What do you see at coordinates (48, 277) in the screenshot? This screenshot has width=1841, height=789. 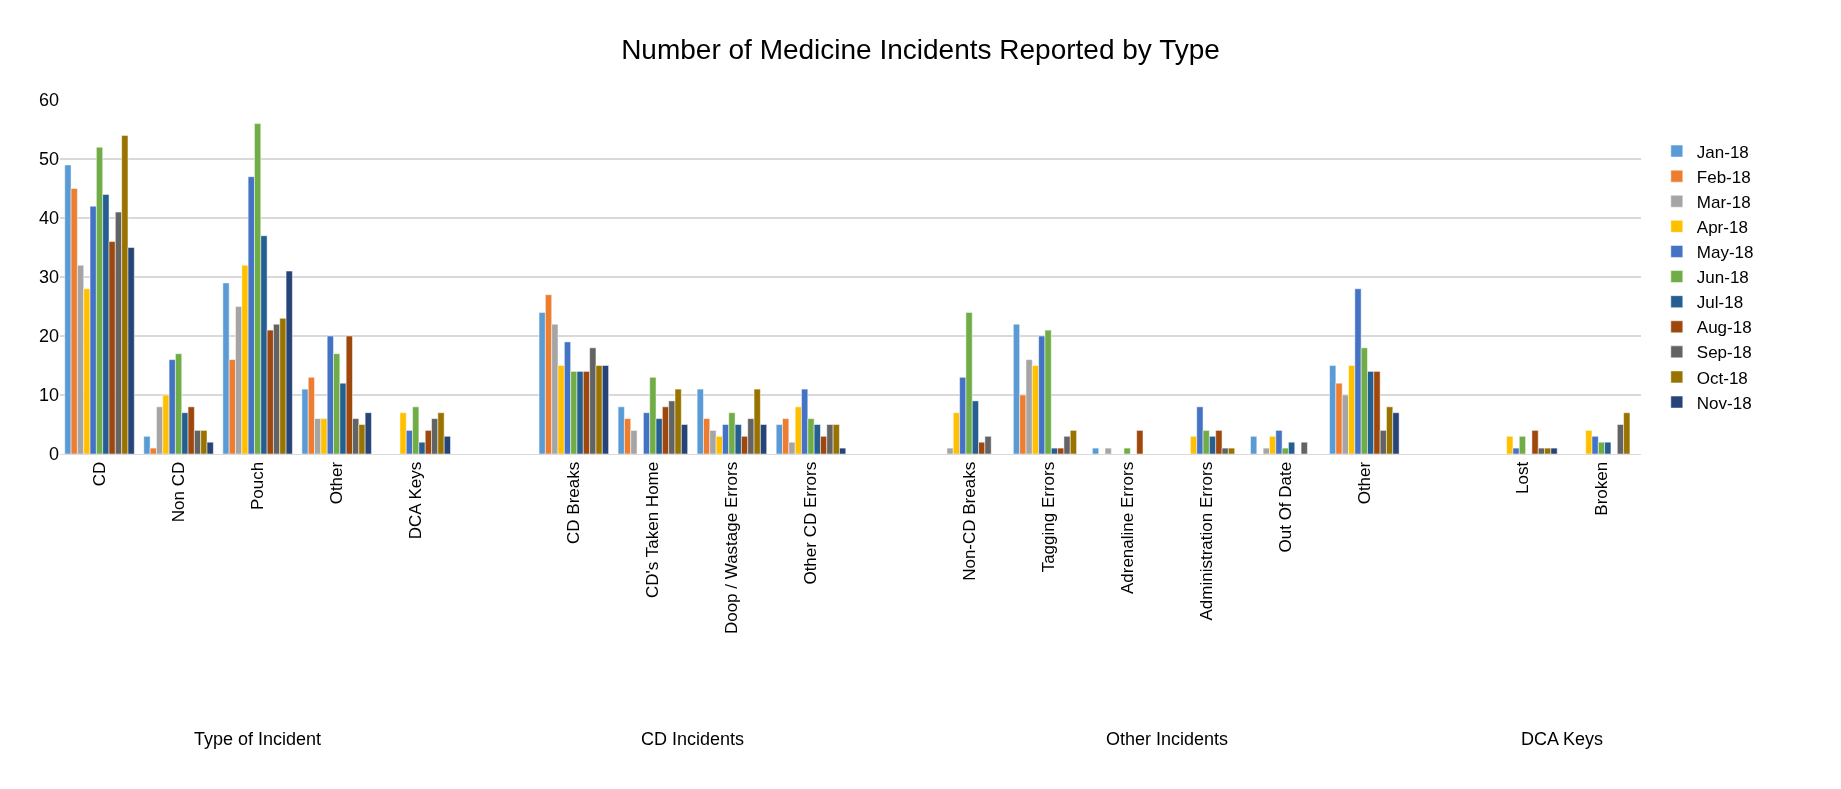 I see `y-tick-label: 30` at bounding box center [48, 277].